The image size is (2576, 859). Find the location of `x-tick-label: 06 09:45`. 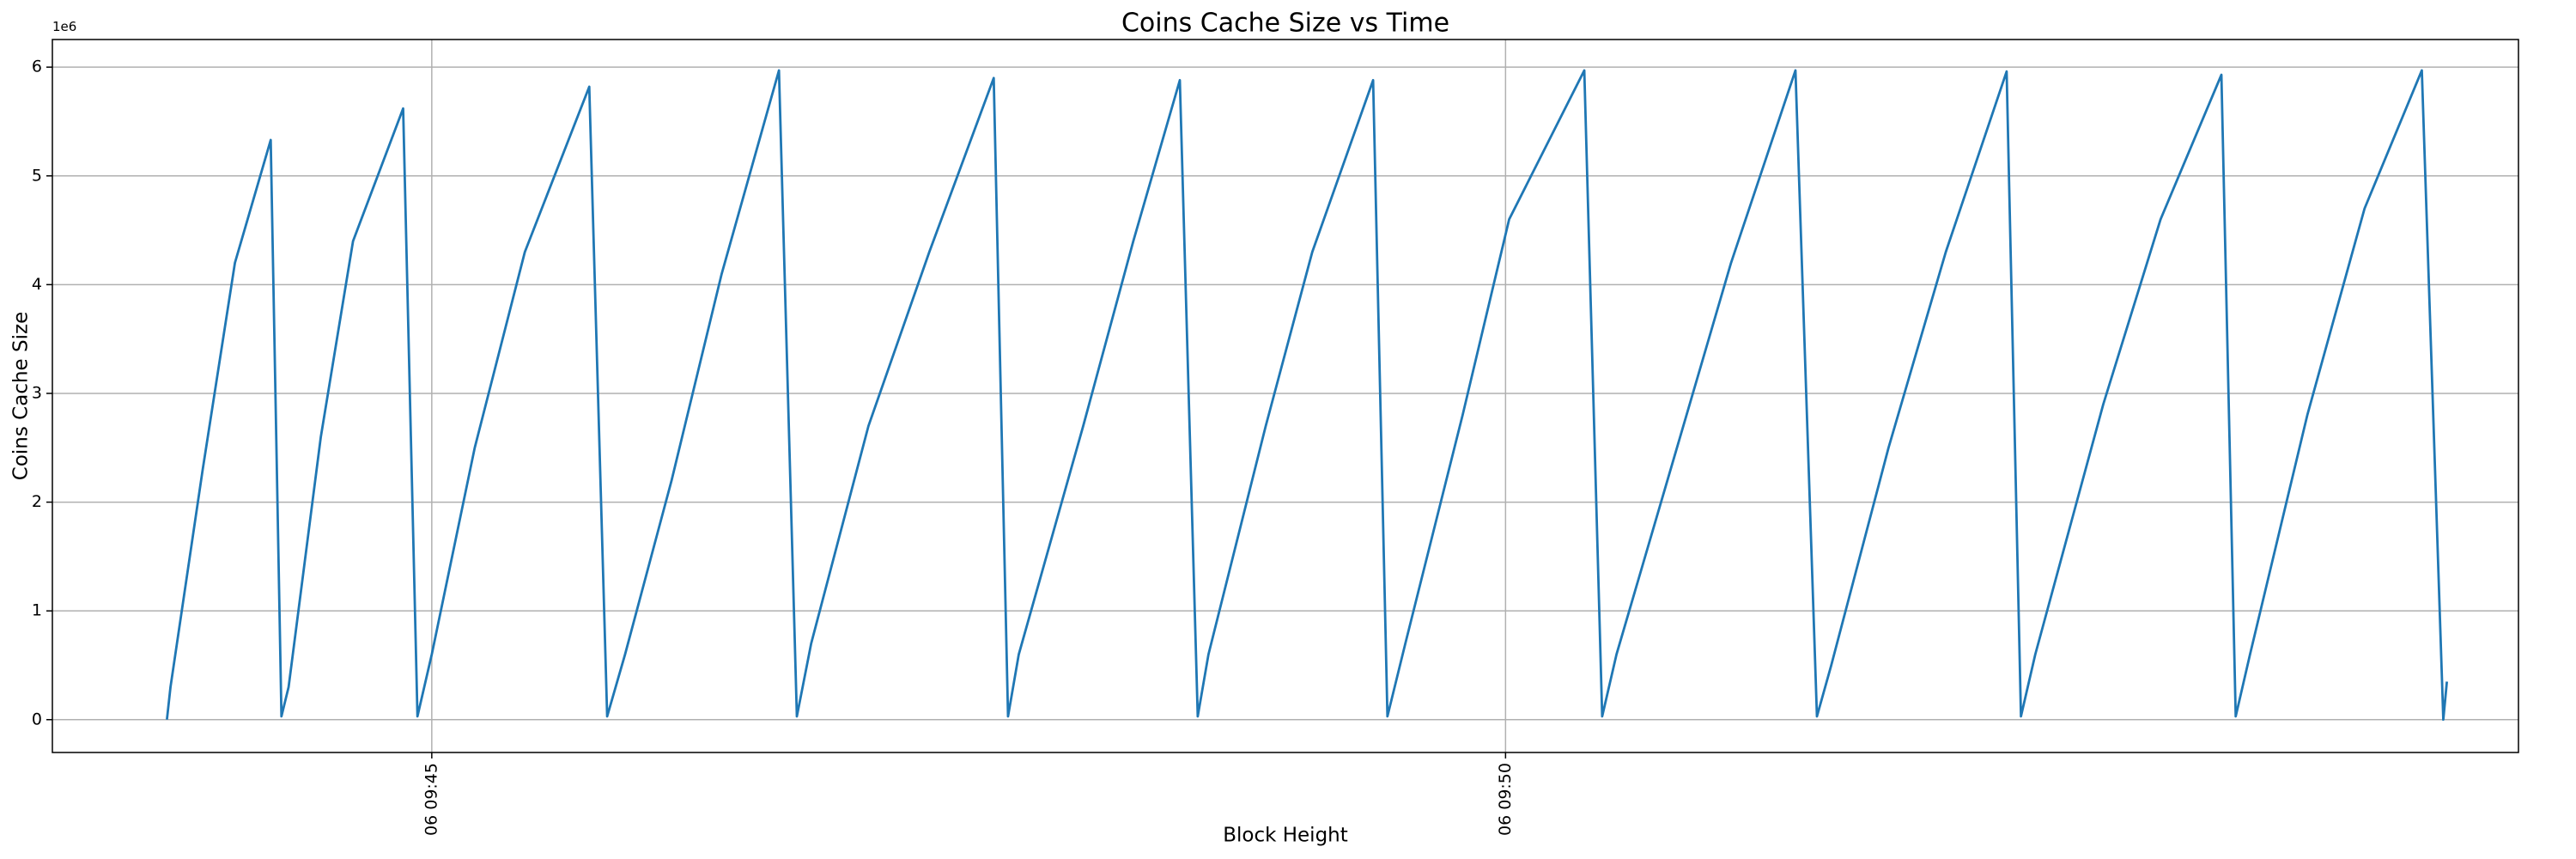

x-tick-label: 06 09:45 is located at coordinates (431, 799).